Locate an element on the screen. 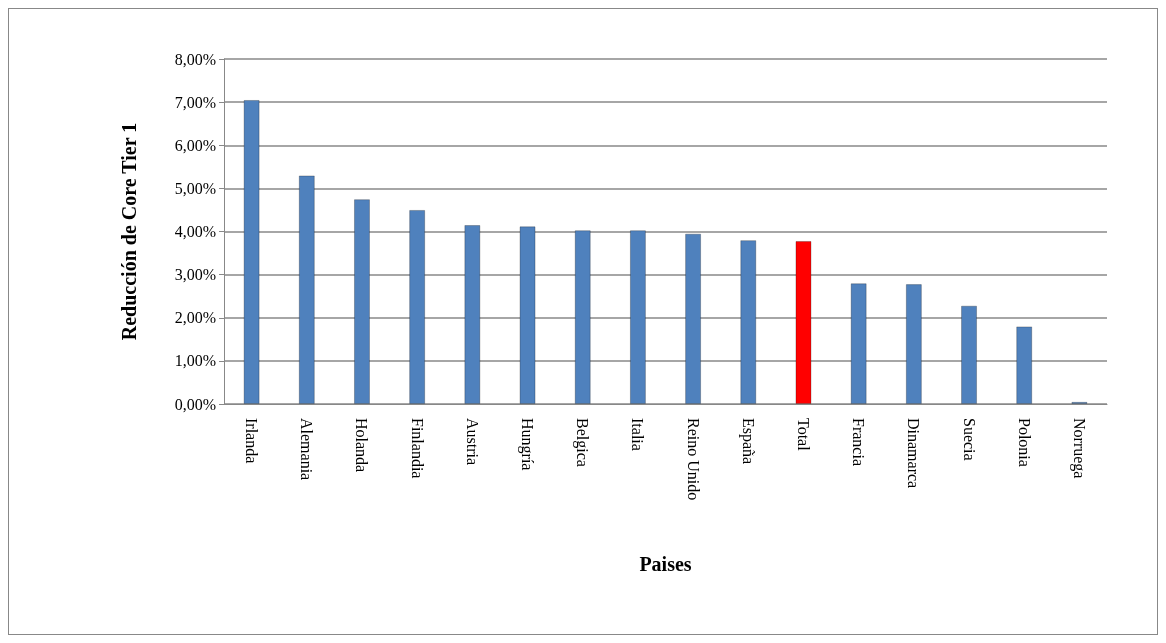  y-tick-label: 3,00% is located at coordinates (195, 275).